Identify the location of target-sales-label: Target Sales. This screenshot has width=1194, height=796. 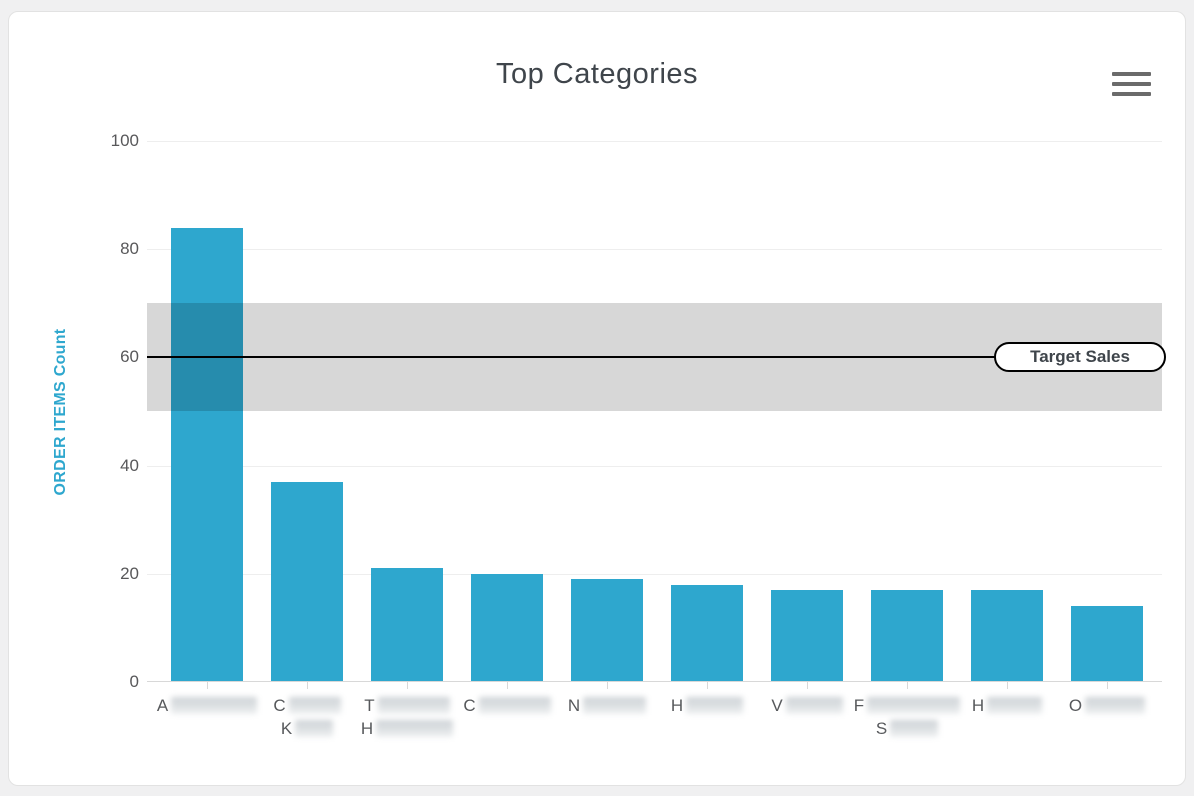
(1080, 357).